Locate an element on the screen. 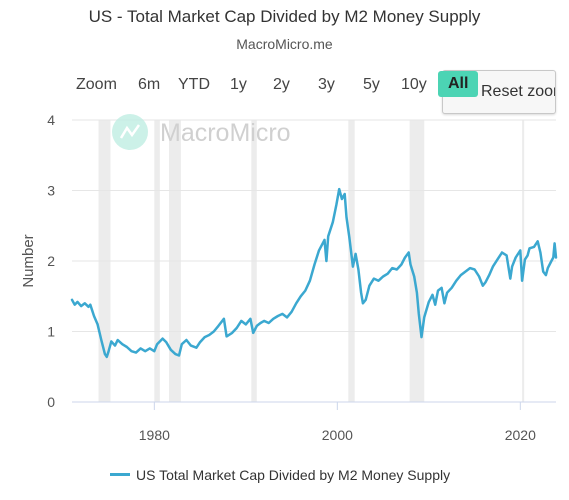  y-tick-label: 4 is located at coordinates (51, 120).